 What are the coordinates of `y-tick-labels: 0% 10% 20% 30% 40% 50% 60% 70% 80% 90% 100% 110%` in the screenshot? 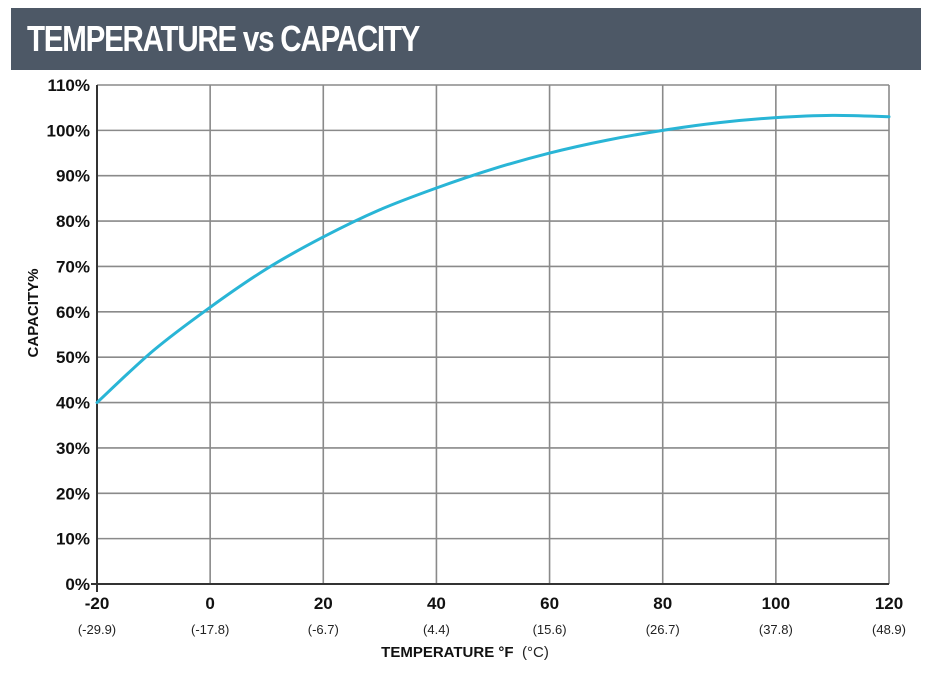 It's located at (68, 335).